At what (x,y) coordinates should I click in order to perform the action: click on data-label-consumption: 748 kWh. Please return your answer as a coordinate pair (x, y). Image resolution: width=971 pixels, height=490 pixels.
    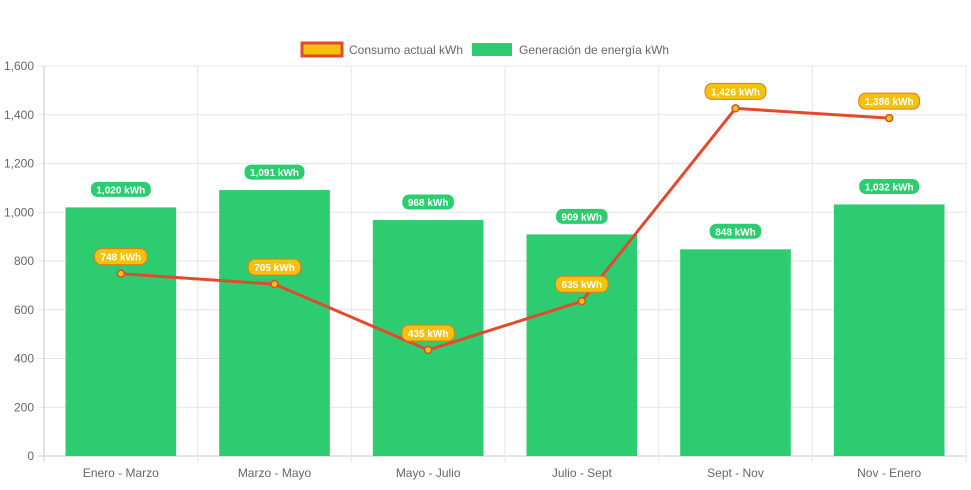
    Looking at the image, I should click on (121, 257).